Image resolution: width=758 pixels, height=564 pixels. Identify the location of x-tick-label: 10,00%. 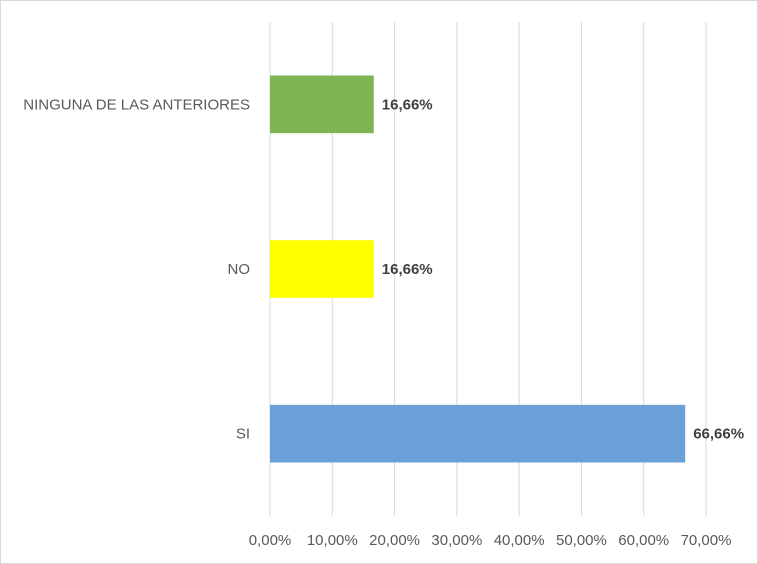
(332, 540).